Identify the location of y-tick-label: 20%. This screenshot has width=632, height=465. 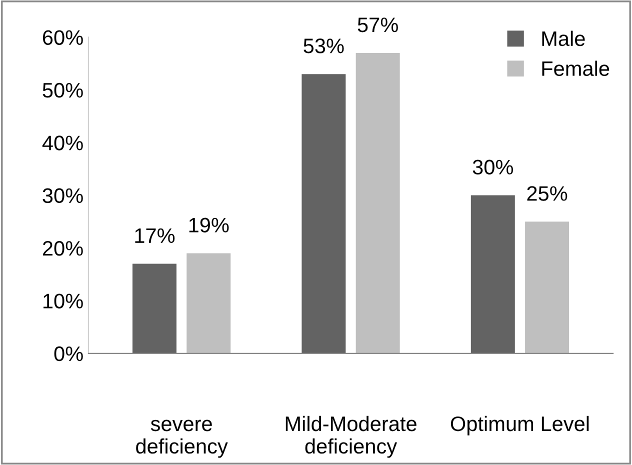
(62, 248).